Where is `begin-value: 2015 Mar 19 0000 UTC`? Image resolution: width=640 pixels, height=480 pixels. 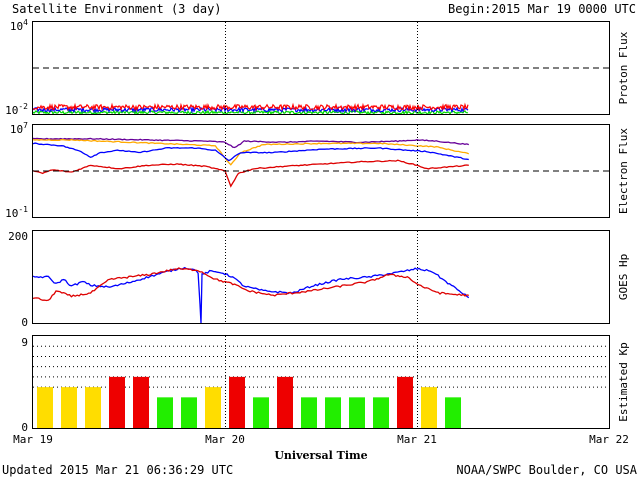
begin-value: 2015 Mar 19 0000 UTC is located at coordinates (564, 9).